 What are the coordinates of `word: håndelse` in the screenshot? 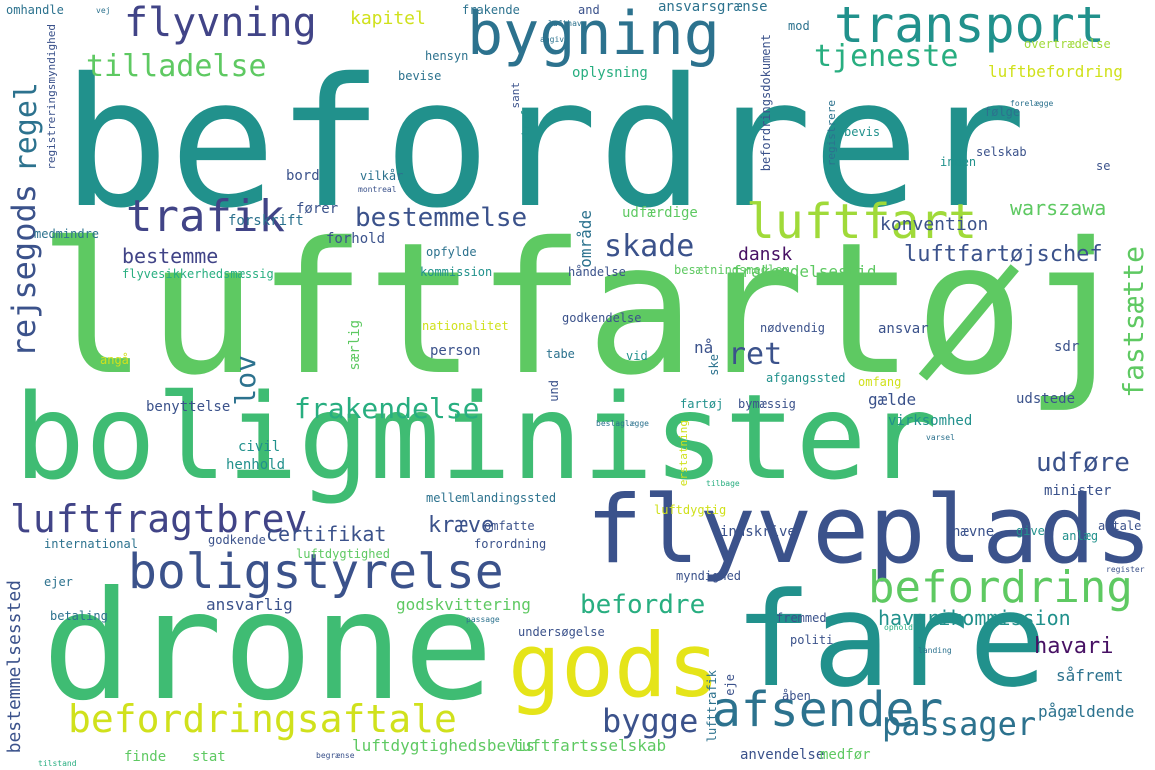 It's located at (597, 272).